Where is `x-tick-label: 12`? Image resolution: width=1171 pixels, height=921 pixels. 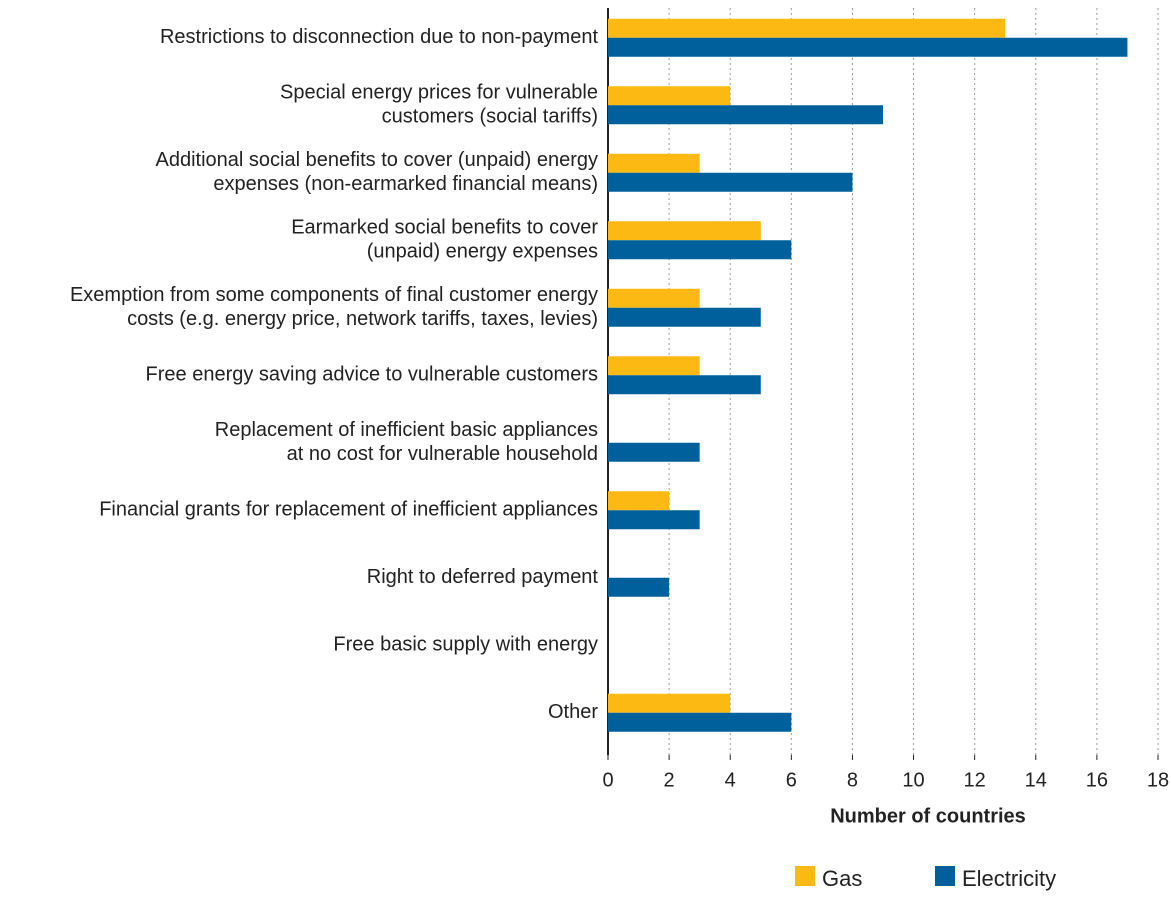 x-tick-label: 12 is located at coordinates (975, 780).